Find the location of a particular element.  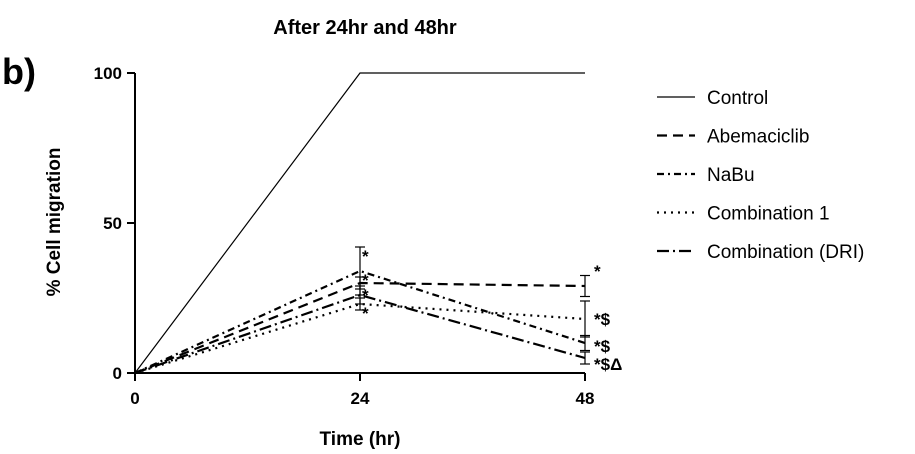

significance-annotations: ******$*$*$Δ is located at coordinates (492, 310).